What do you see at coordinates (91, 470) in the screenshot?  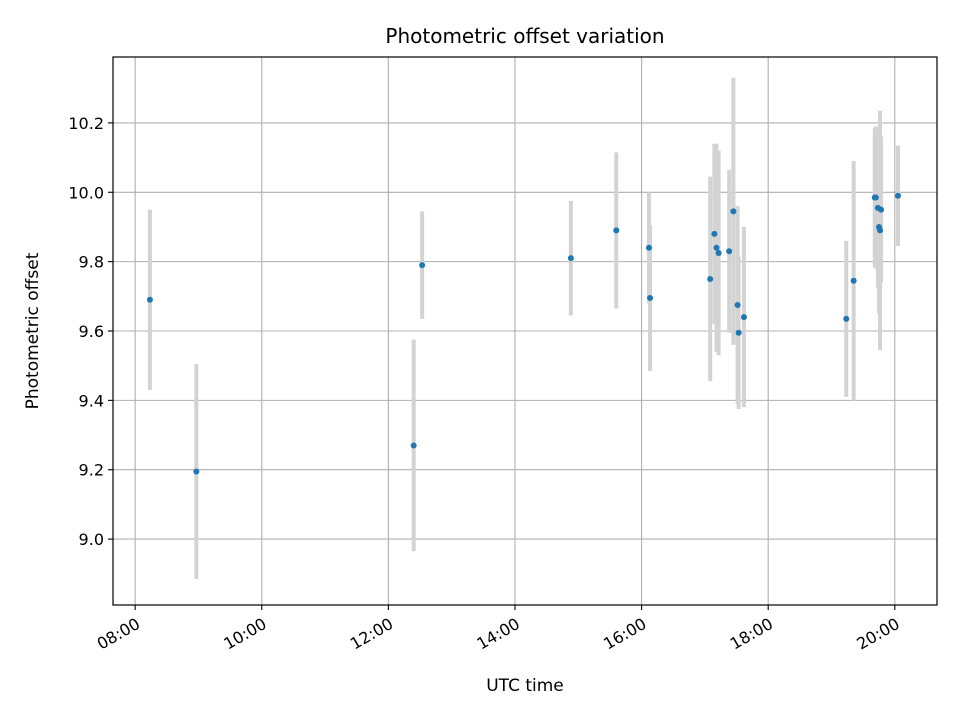 I see `y-tick-label: 9.2` at bounding box center [91, 470].